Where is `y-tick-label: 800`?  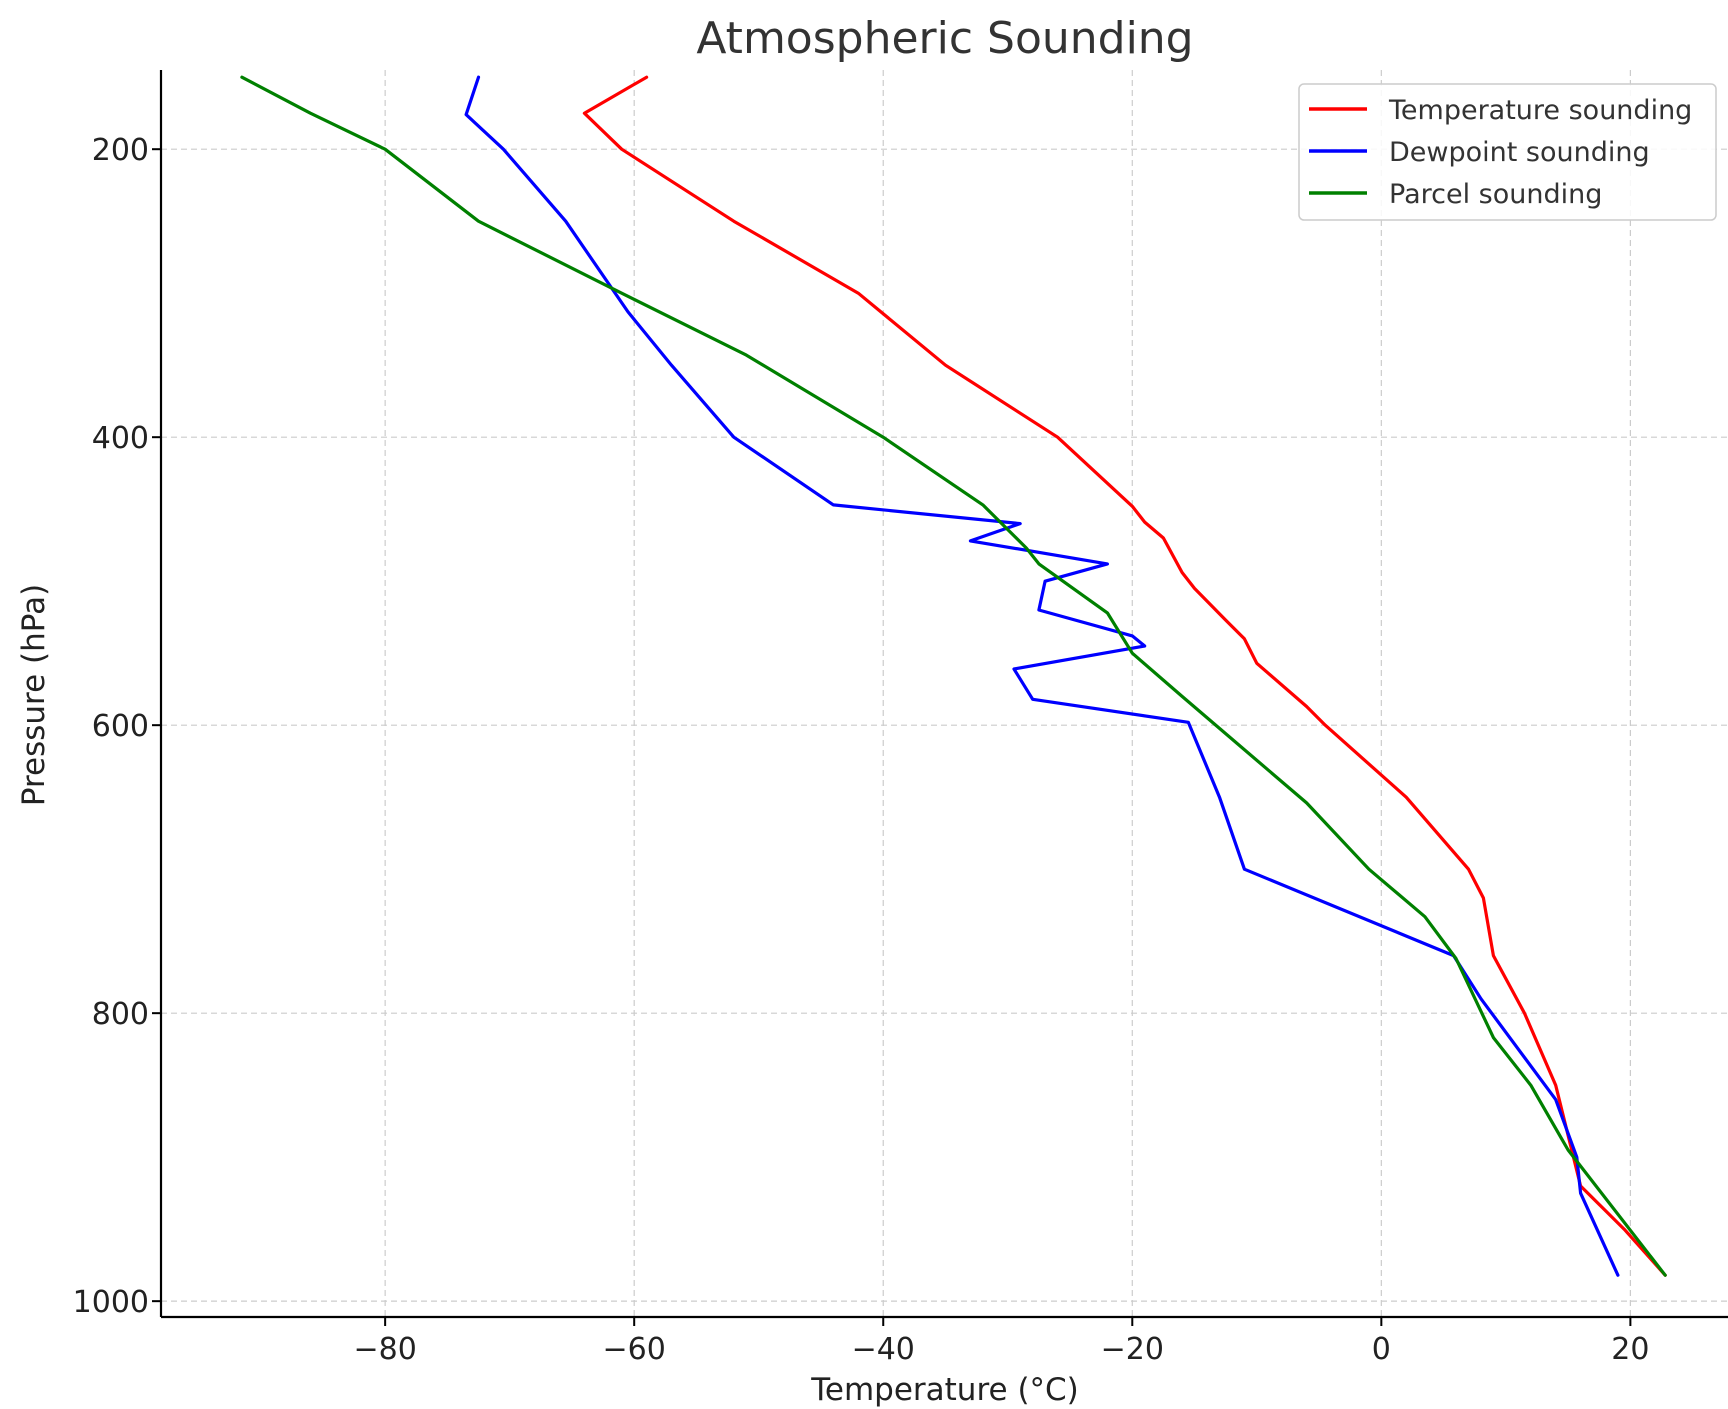
y-tick-label: 800 is located at coordinates (120, 1014).